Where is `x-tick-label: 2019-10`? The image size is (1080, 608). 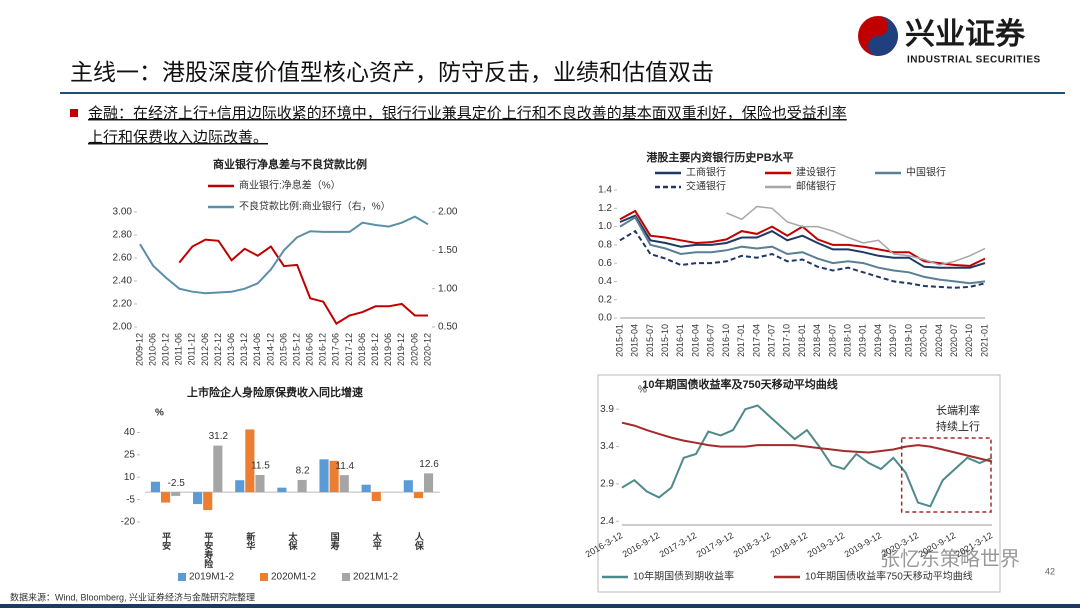 x-tick-label: 2019-10 is located at coordinates (908, 340).